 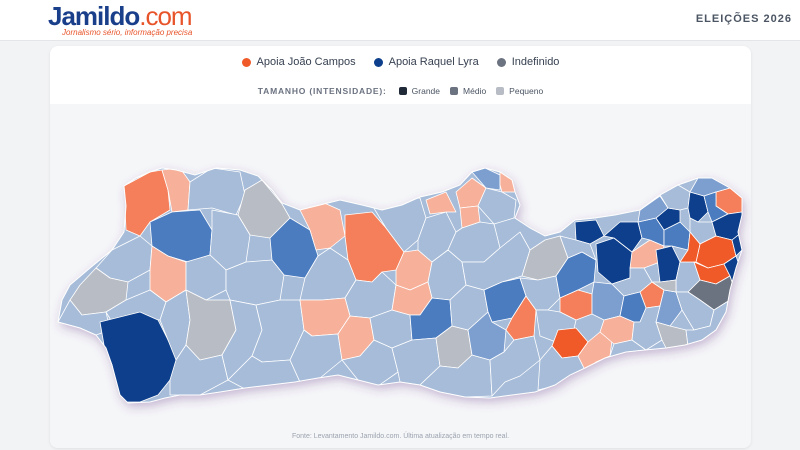 I want to click on legend-label-undefined: Indefinido, so click(x=535, y=62).